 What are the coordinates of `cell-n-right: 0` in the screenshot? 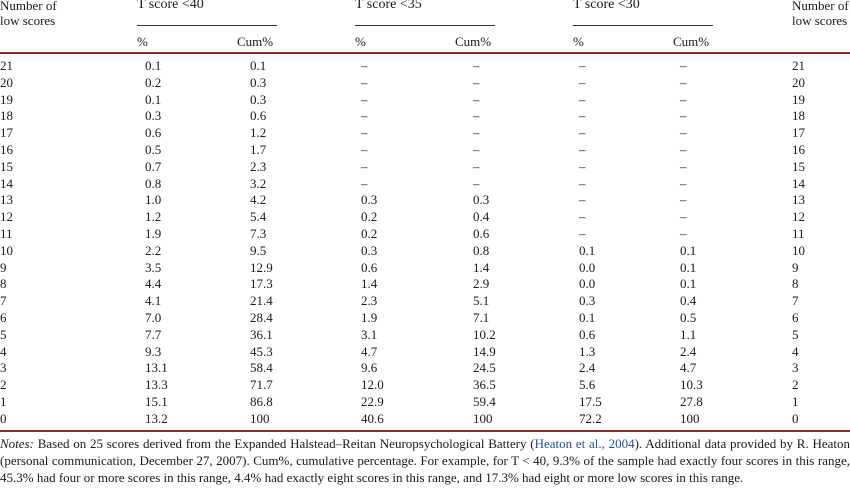 It's located at (795, 418).